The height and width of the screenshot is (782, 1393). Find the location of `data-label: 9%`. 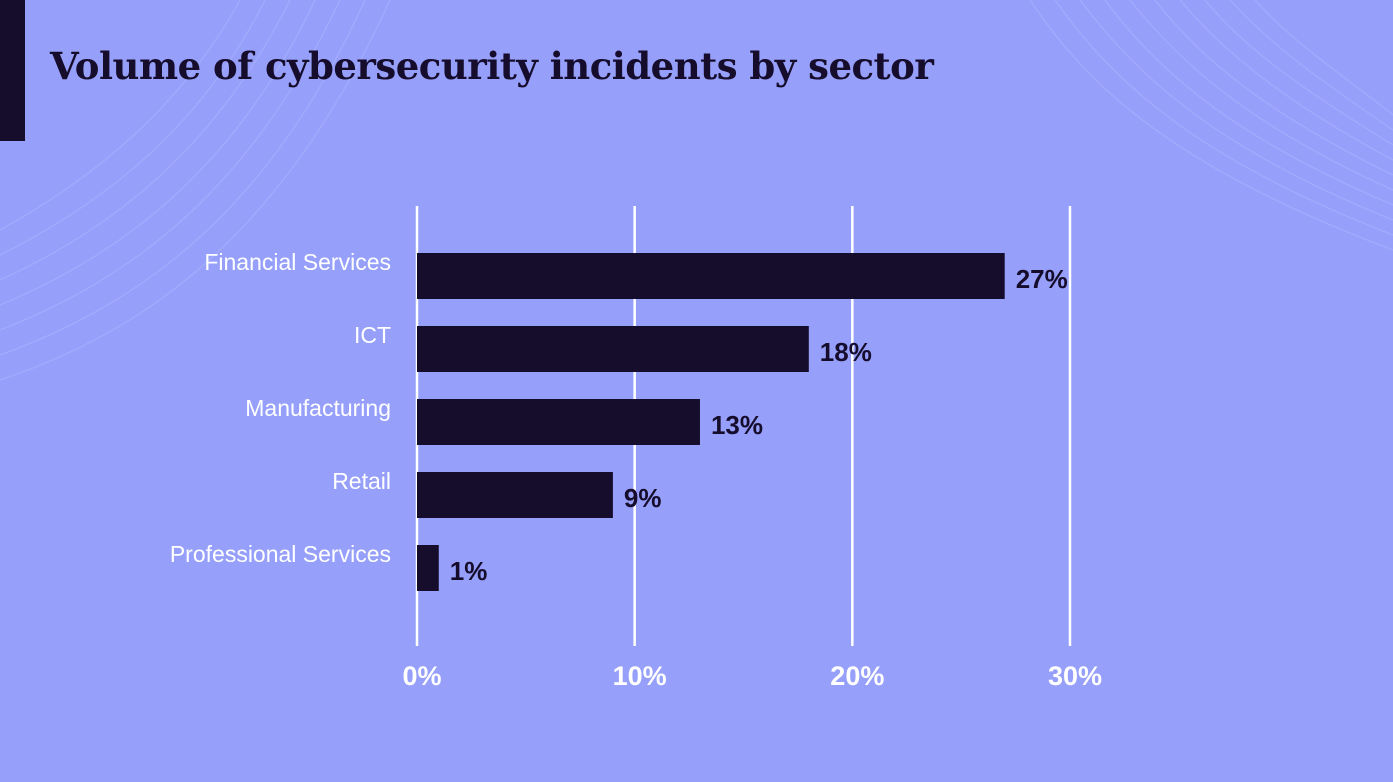

data-label: 9% is located at coordinates (643, 498).